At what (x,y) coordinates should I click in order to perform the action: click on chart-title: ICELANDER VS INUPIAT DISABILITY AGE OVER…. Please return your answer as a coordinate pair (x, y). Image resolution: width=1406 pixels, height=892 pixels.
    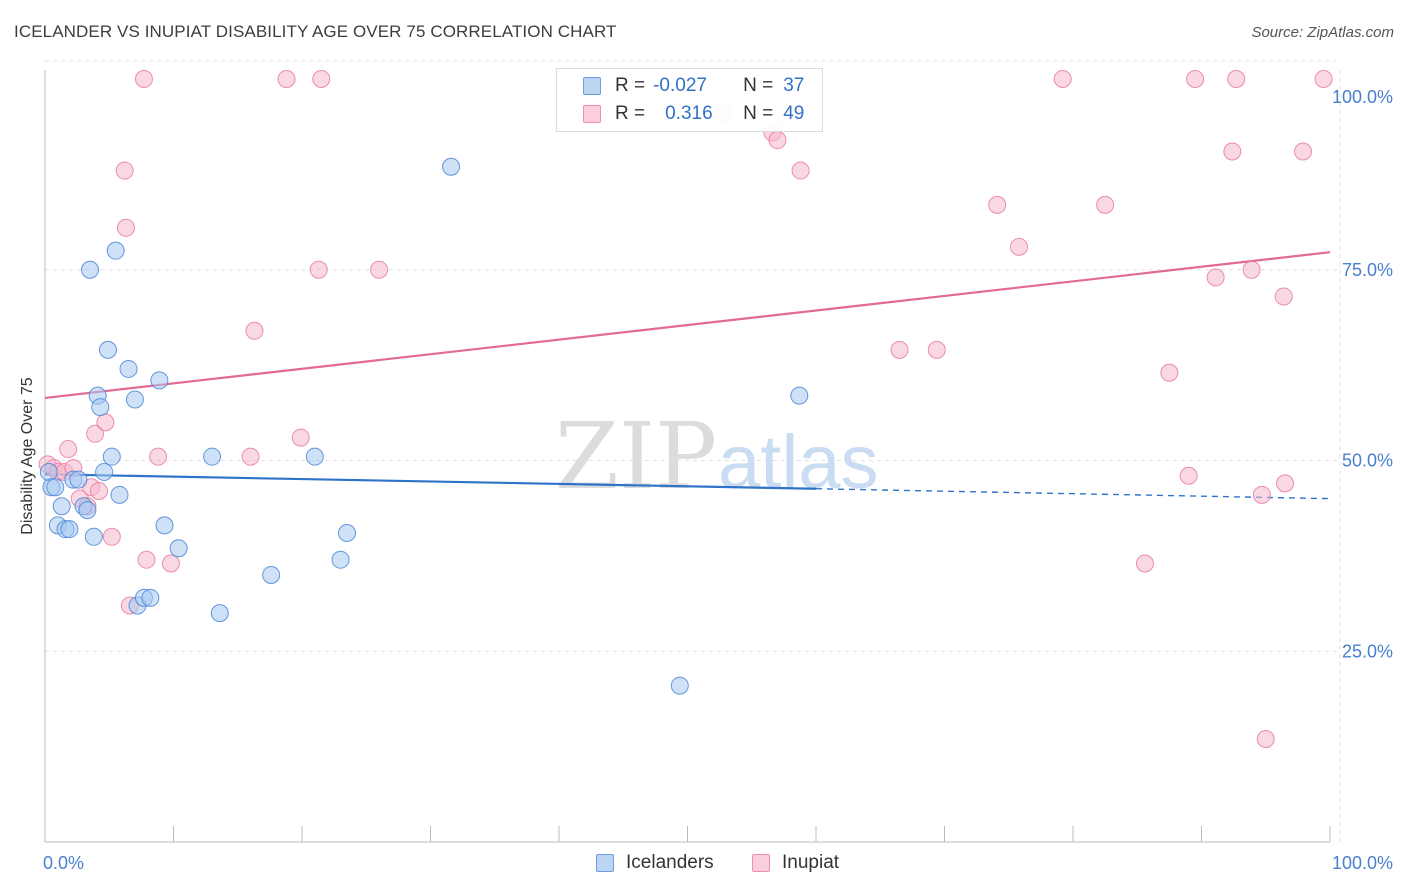
    Looking at the image, I should click on (315, 31).